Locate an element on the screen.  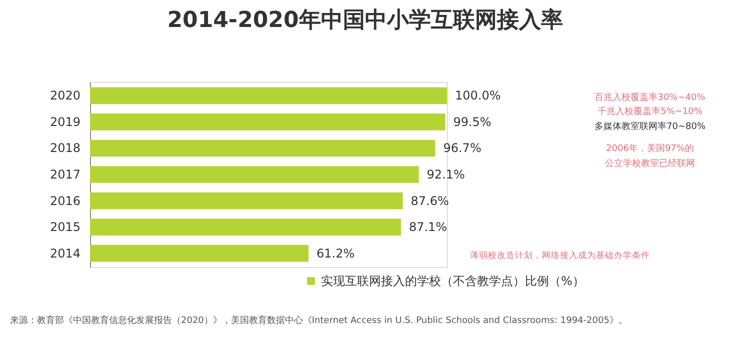
chart-title: 2014-2020年中国中小学互联网接入率 is located at coordinates (365, 20).